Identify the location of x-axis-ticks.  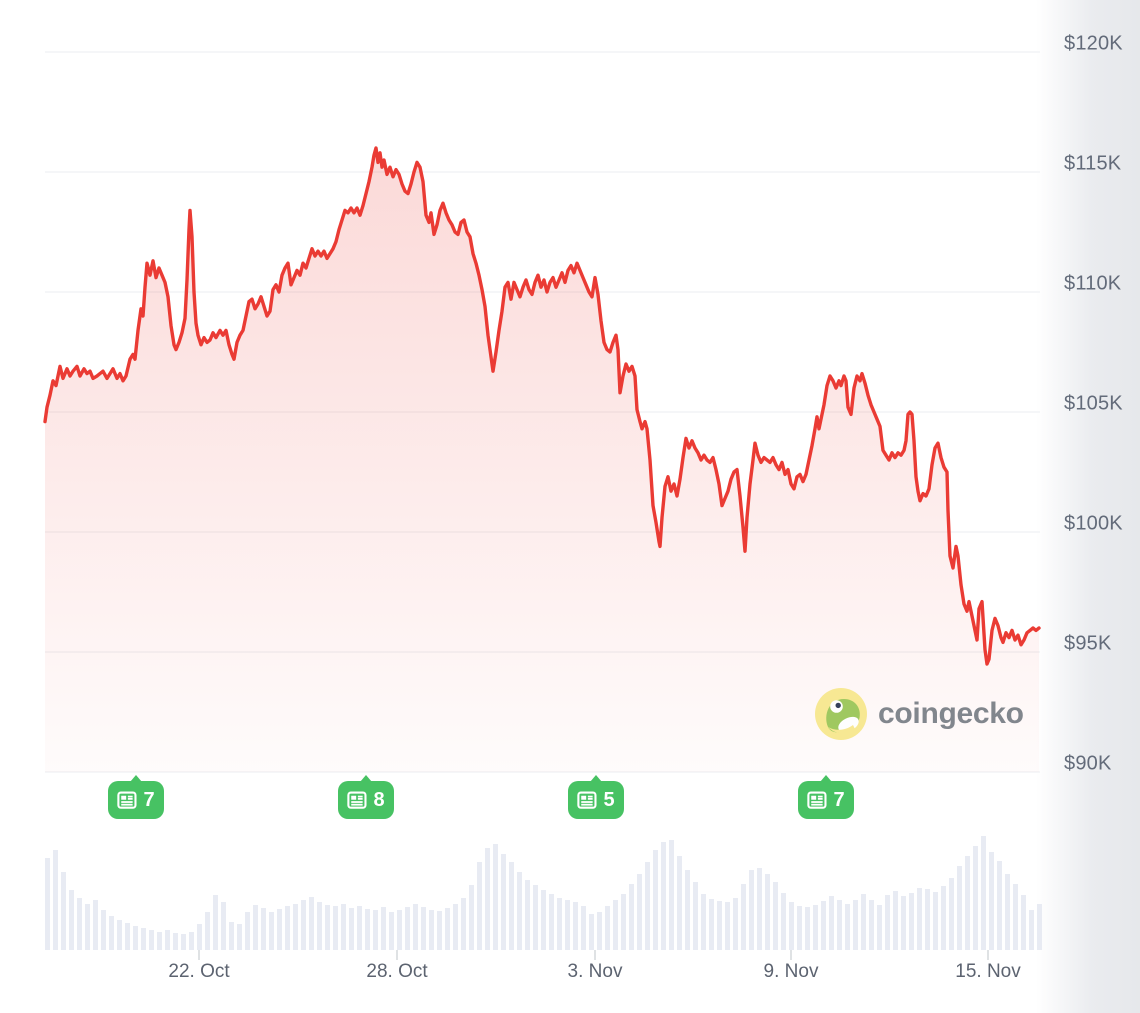
(593, 955).